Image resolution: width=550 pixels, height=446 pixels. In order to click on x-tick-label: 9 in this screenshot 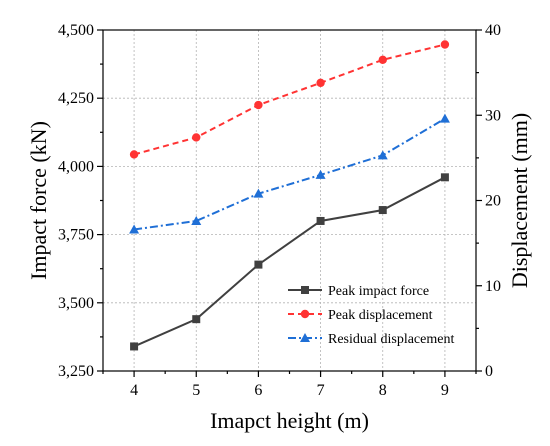, I will do `click(445, 390)`.